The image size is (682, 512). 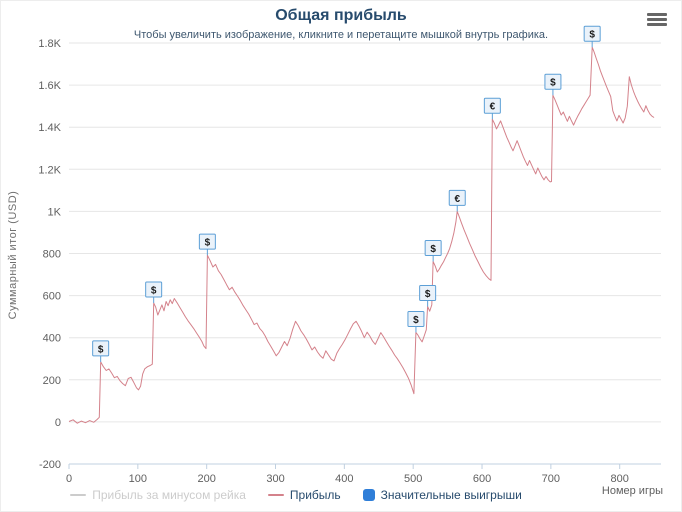 What do you see at coordinates (78, 495) in the screenshot?
I see `net-profit-line-symbol` at bounding box center [78, 495].